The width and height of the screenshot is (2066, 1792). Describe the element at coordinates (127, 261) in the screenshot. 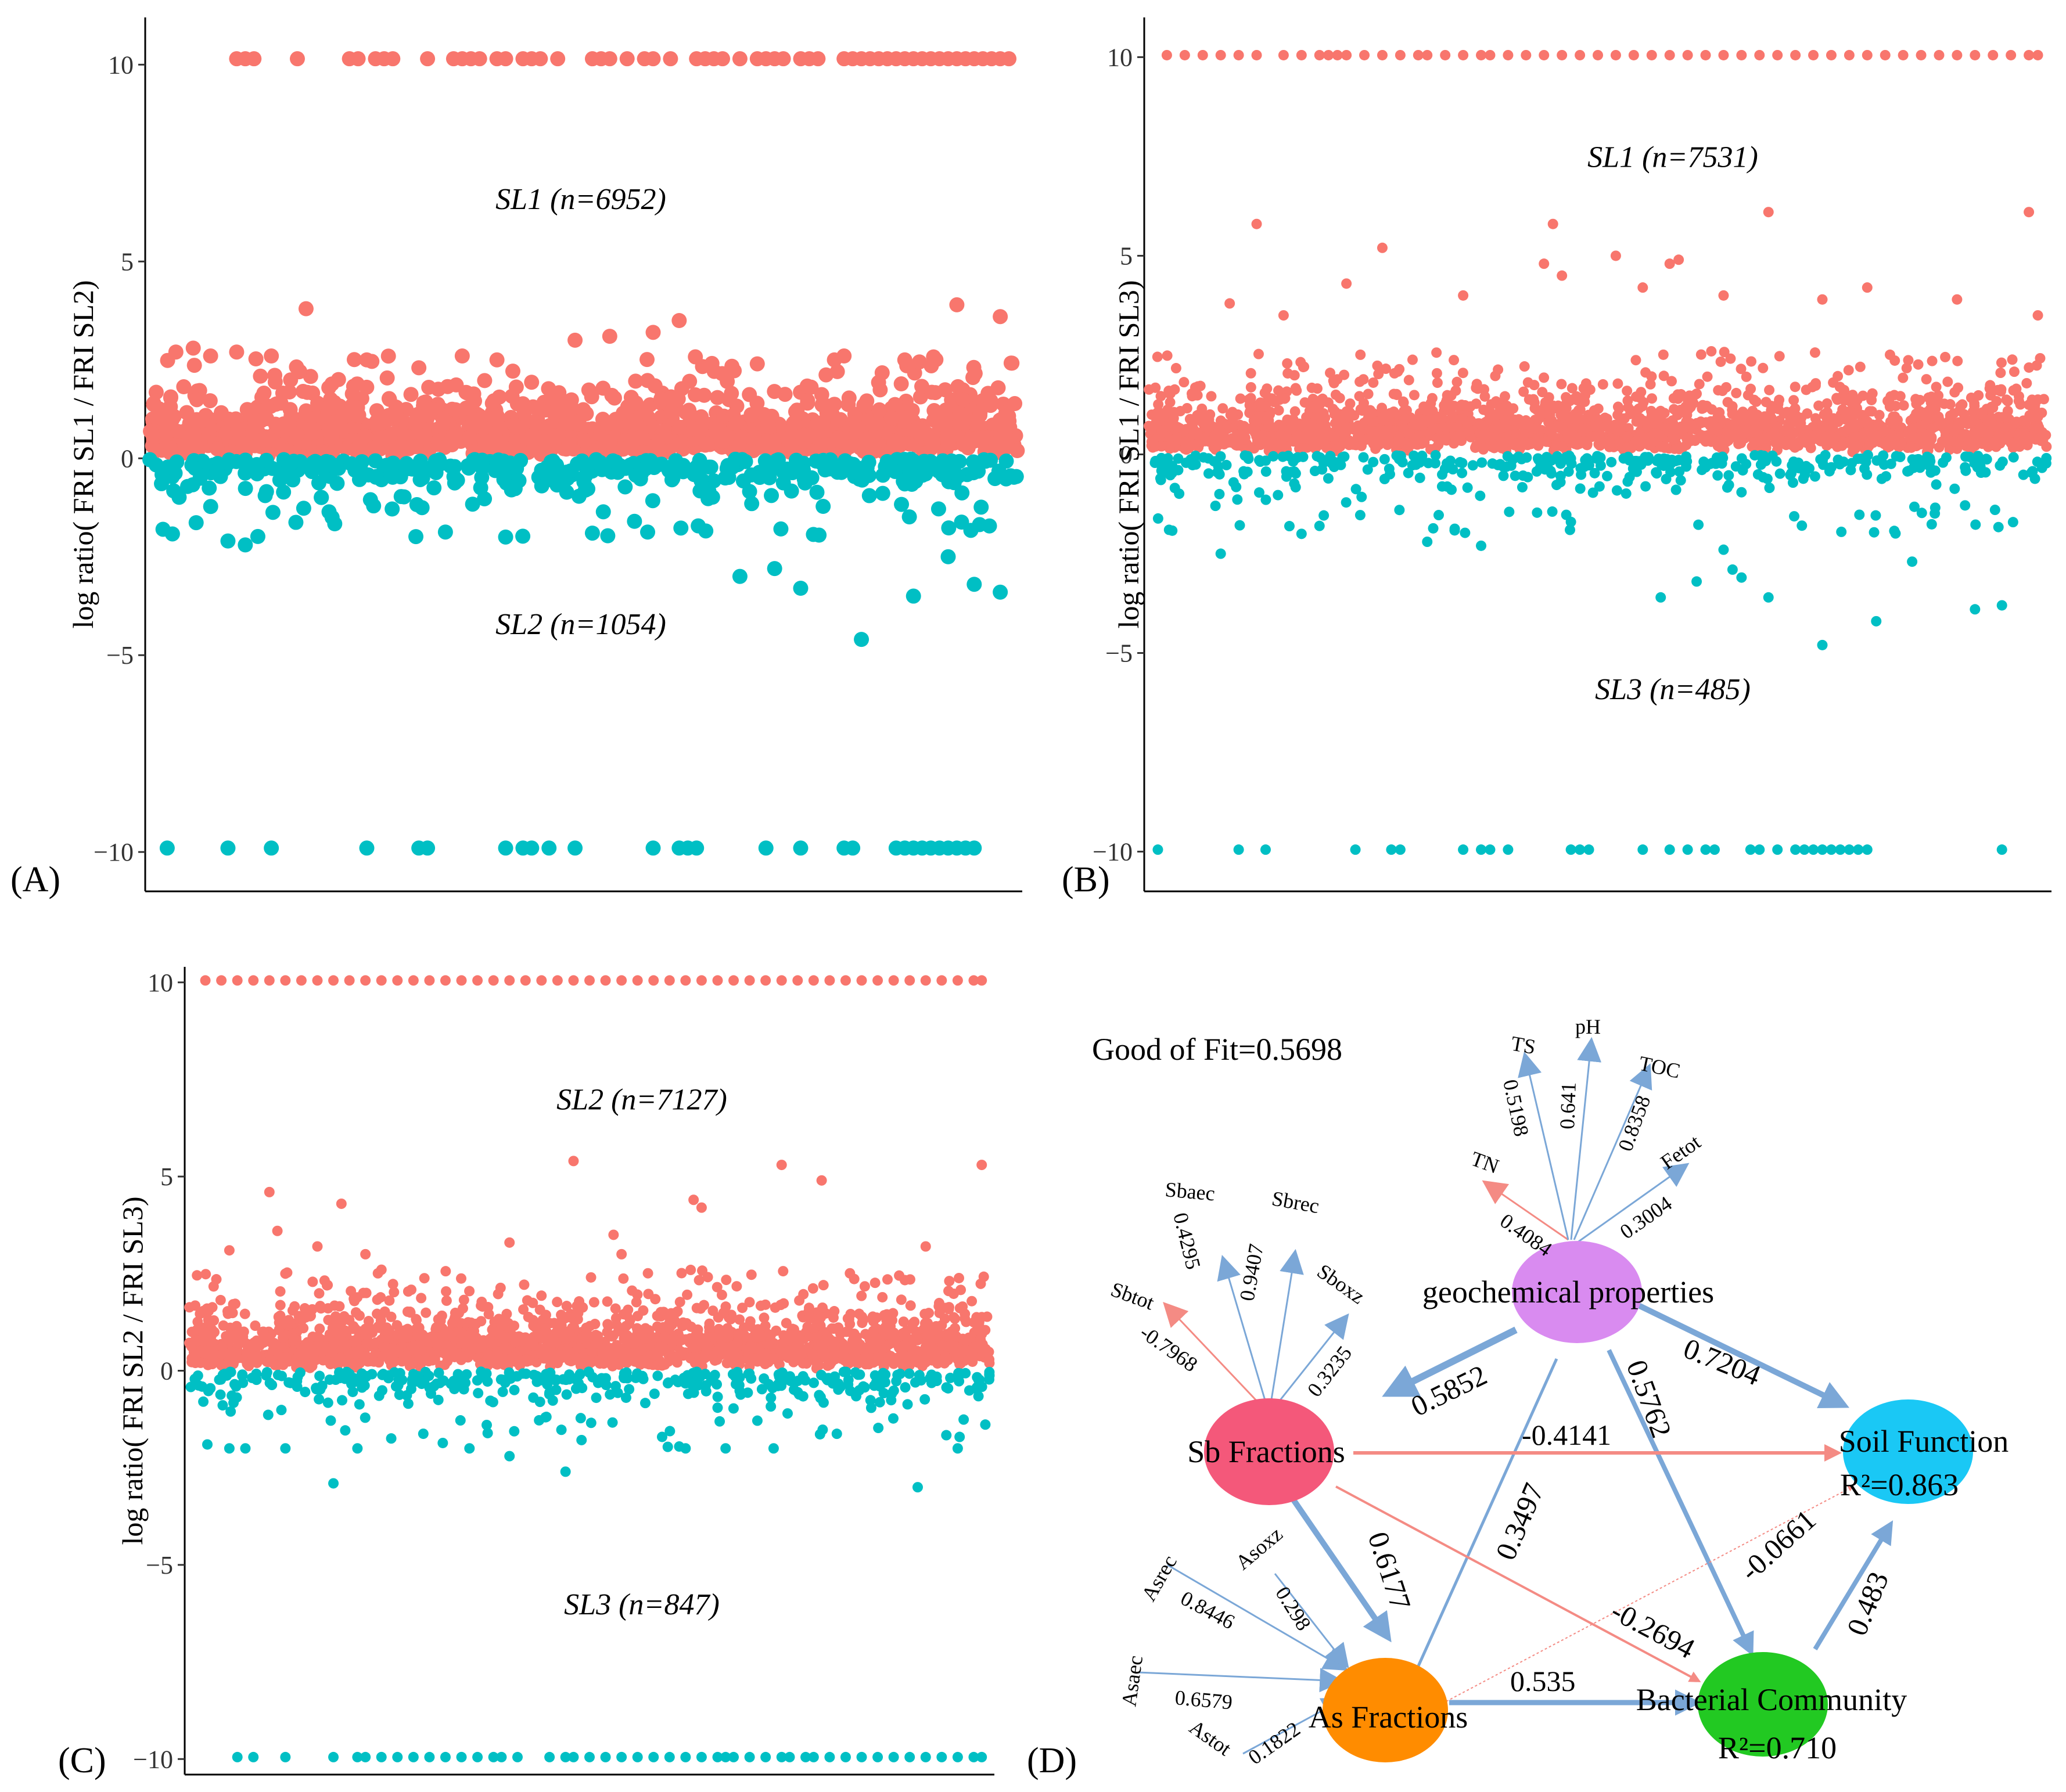

I see `y-tick-label: 5` at that location.